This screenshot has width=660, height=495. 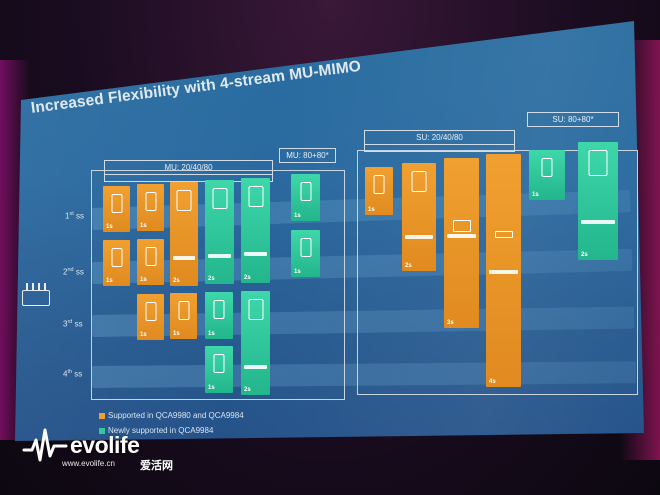 What do you see at coordinates (176, 415) in the screenshot?
I see `legend-orange-text: Supported in QCA9980 and QCA9984` at bounding box center [176, 415].